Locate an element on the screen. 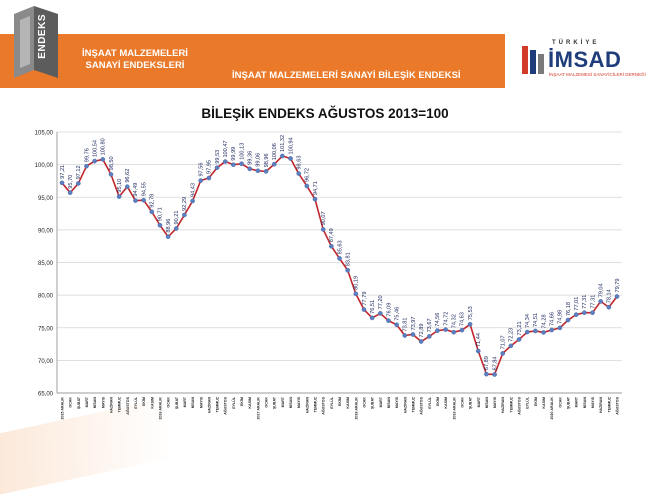  data-label: 76,09 is located at coordinates (389, 310).